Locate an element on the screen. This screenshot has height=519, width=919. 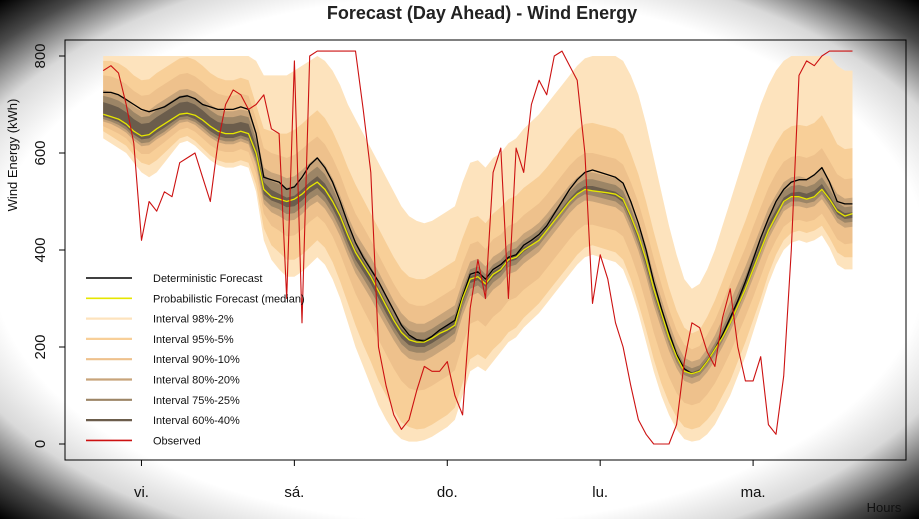
y-axis: 0 200 400 600 800 is located at coordinates (48, 245).